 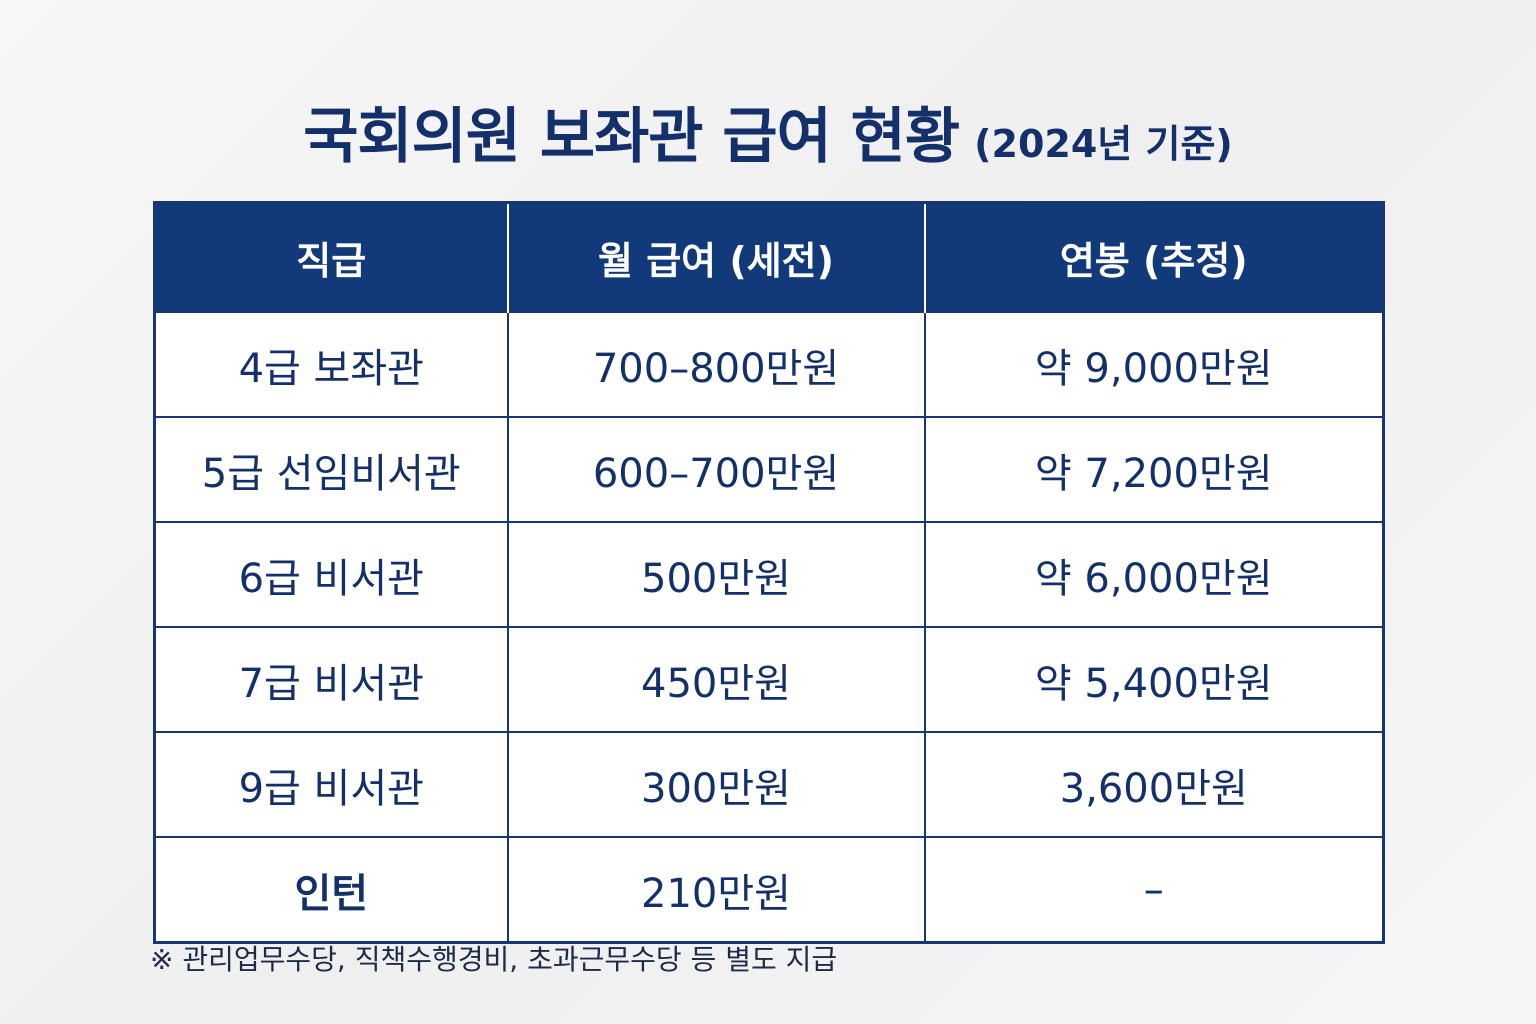 What do you see at coordinates (1154, 890) in the screenshot?
I see `cell-annual: –` at bounding box center [1154, 890].